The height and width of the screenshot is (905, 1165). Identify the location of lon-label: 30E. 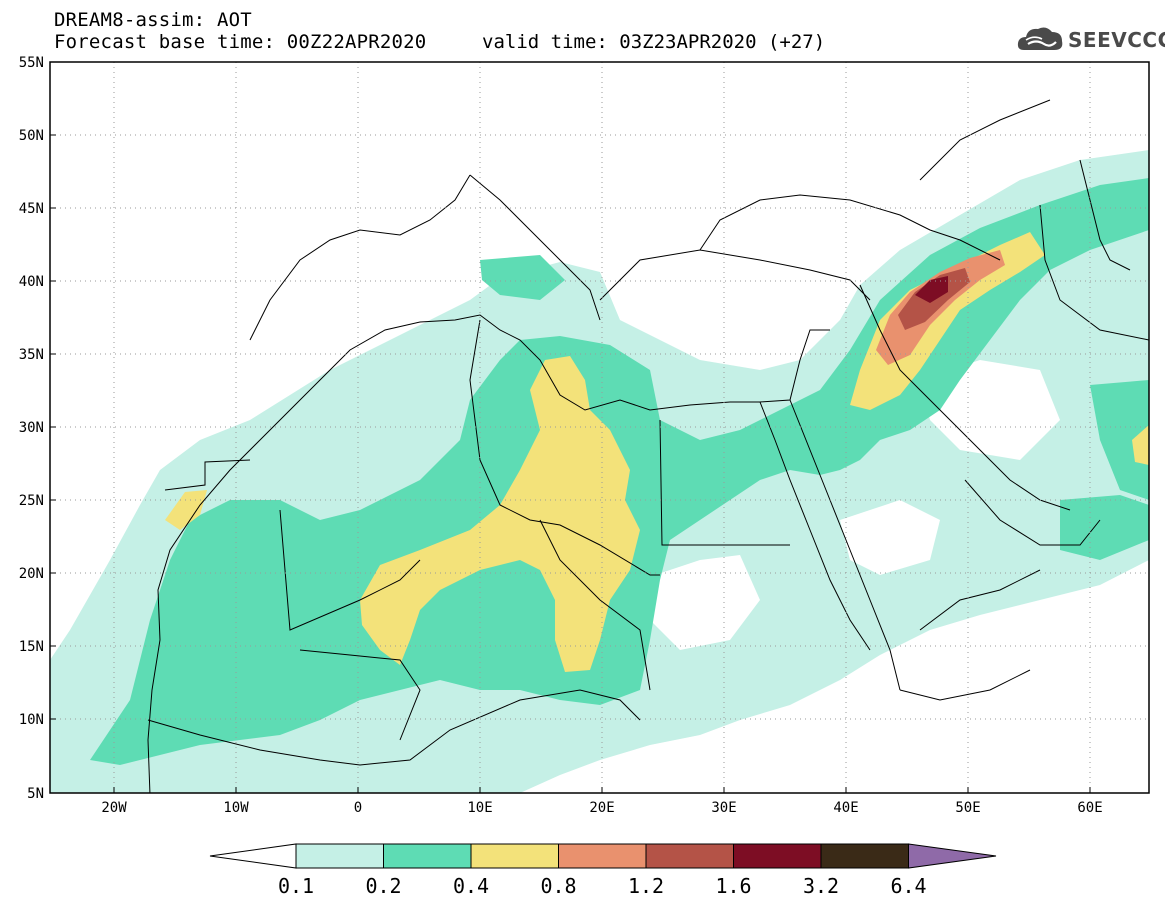
(723, 808).